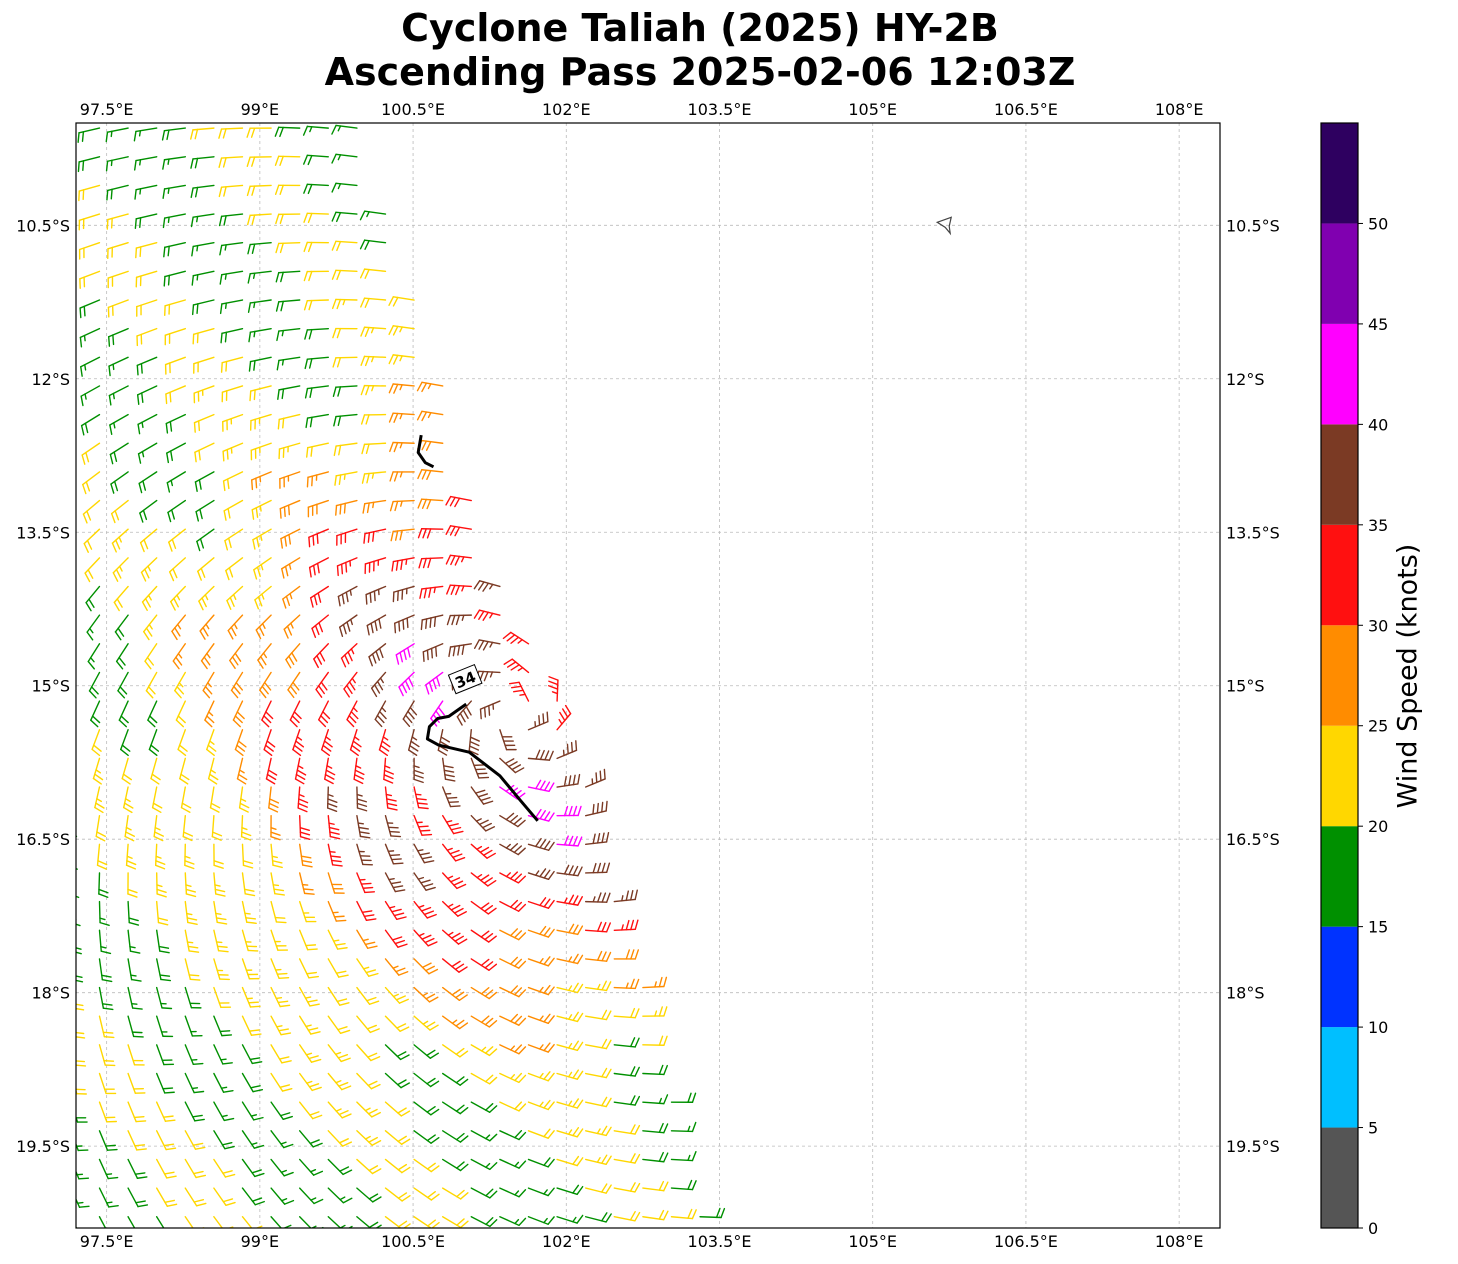 The height and width of the screenshot is (1264, 1458). Describe the element at coordinates (43, 839) in the screenshot. I see `lat-tick-label-left: 16.5°S` at that location.